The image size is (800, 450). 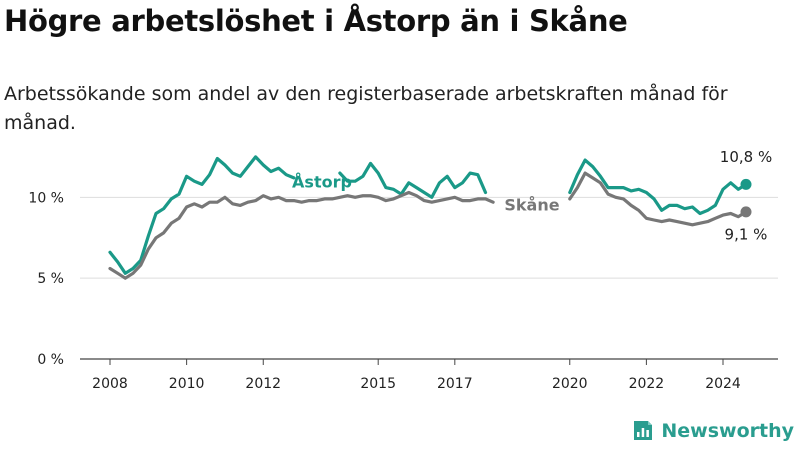 What do you see at coordinates (322, 182) in the screenshot?
I see `series-label-astorp: Åstorp` at bounding box center [322, 182].